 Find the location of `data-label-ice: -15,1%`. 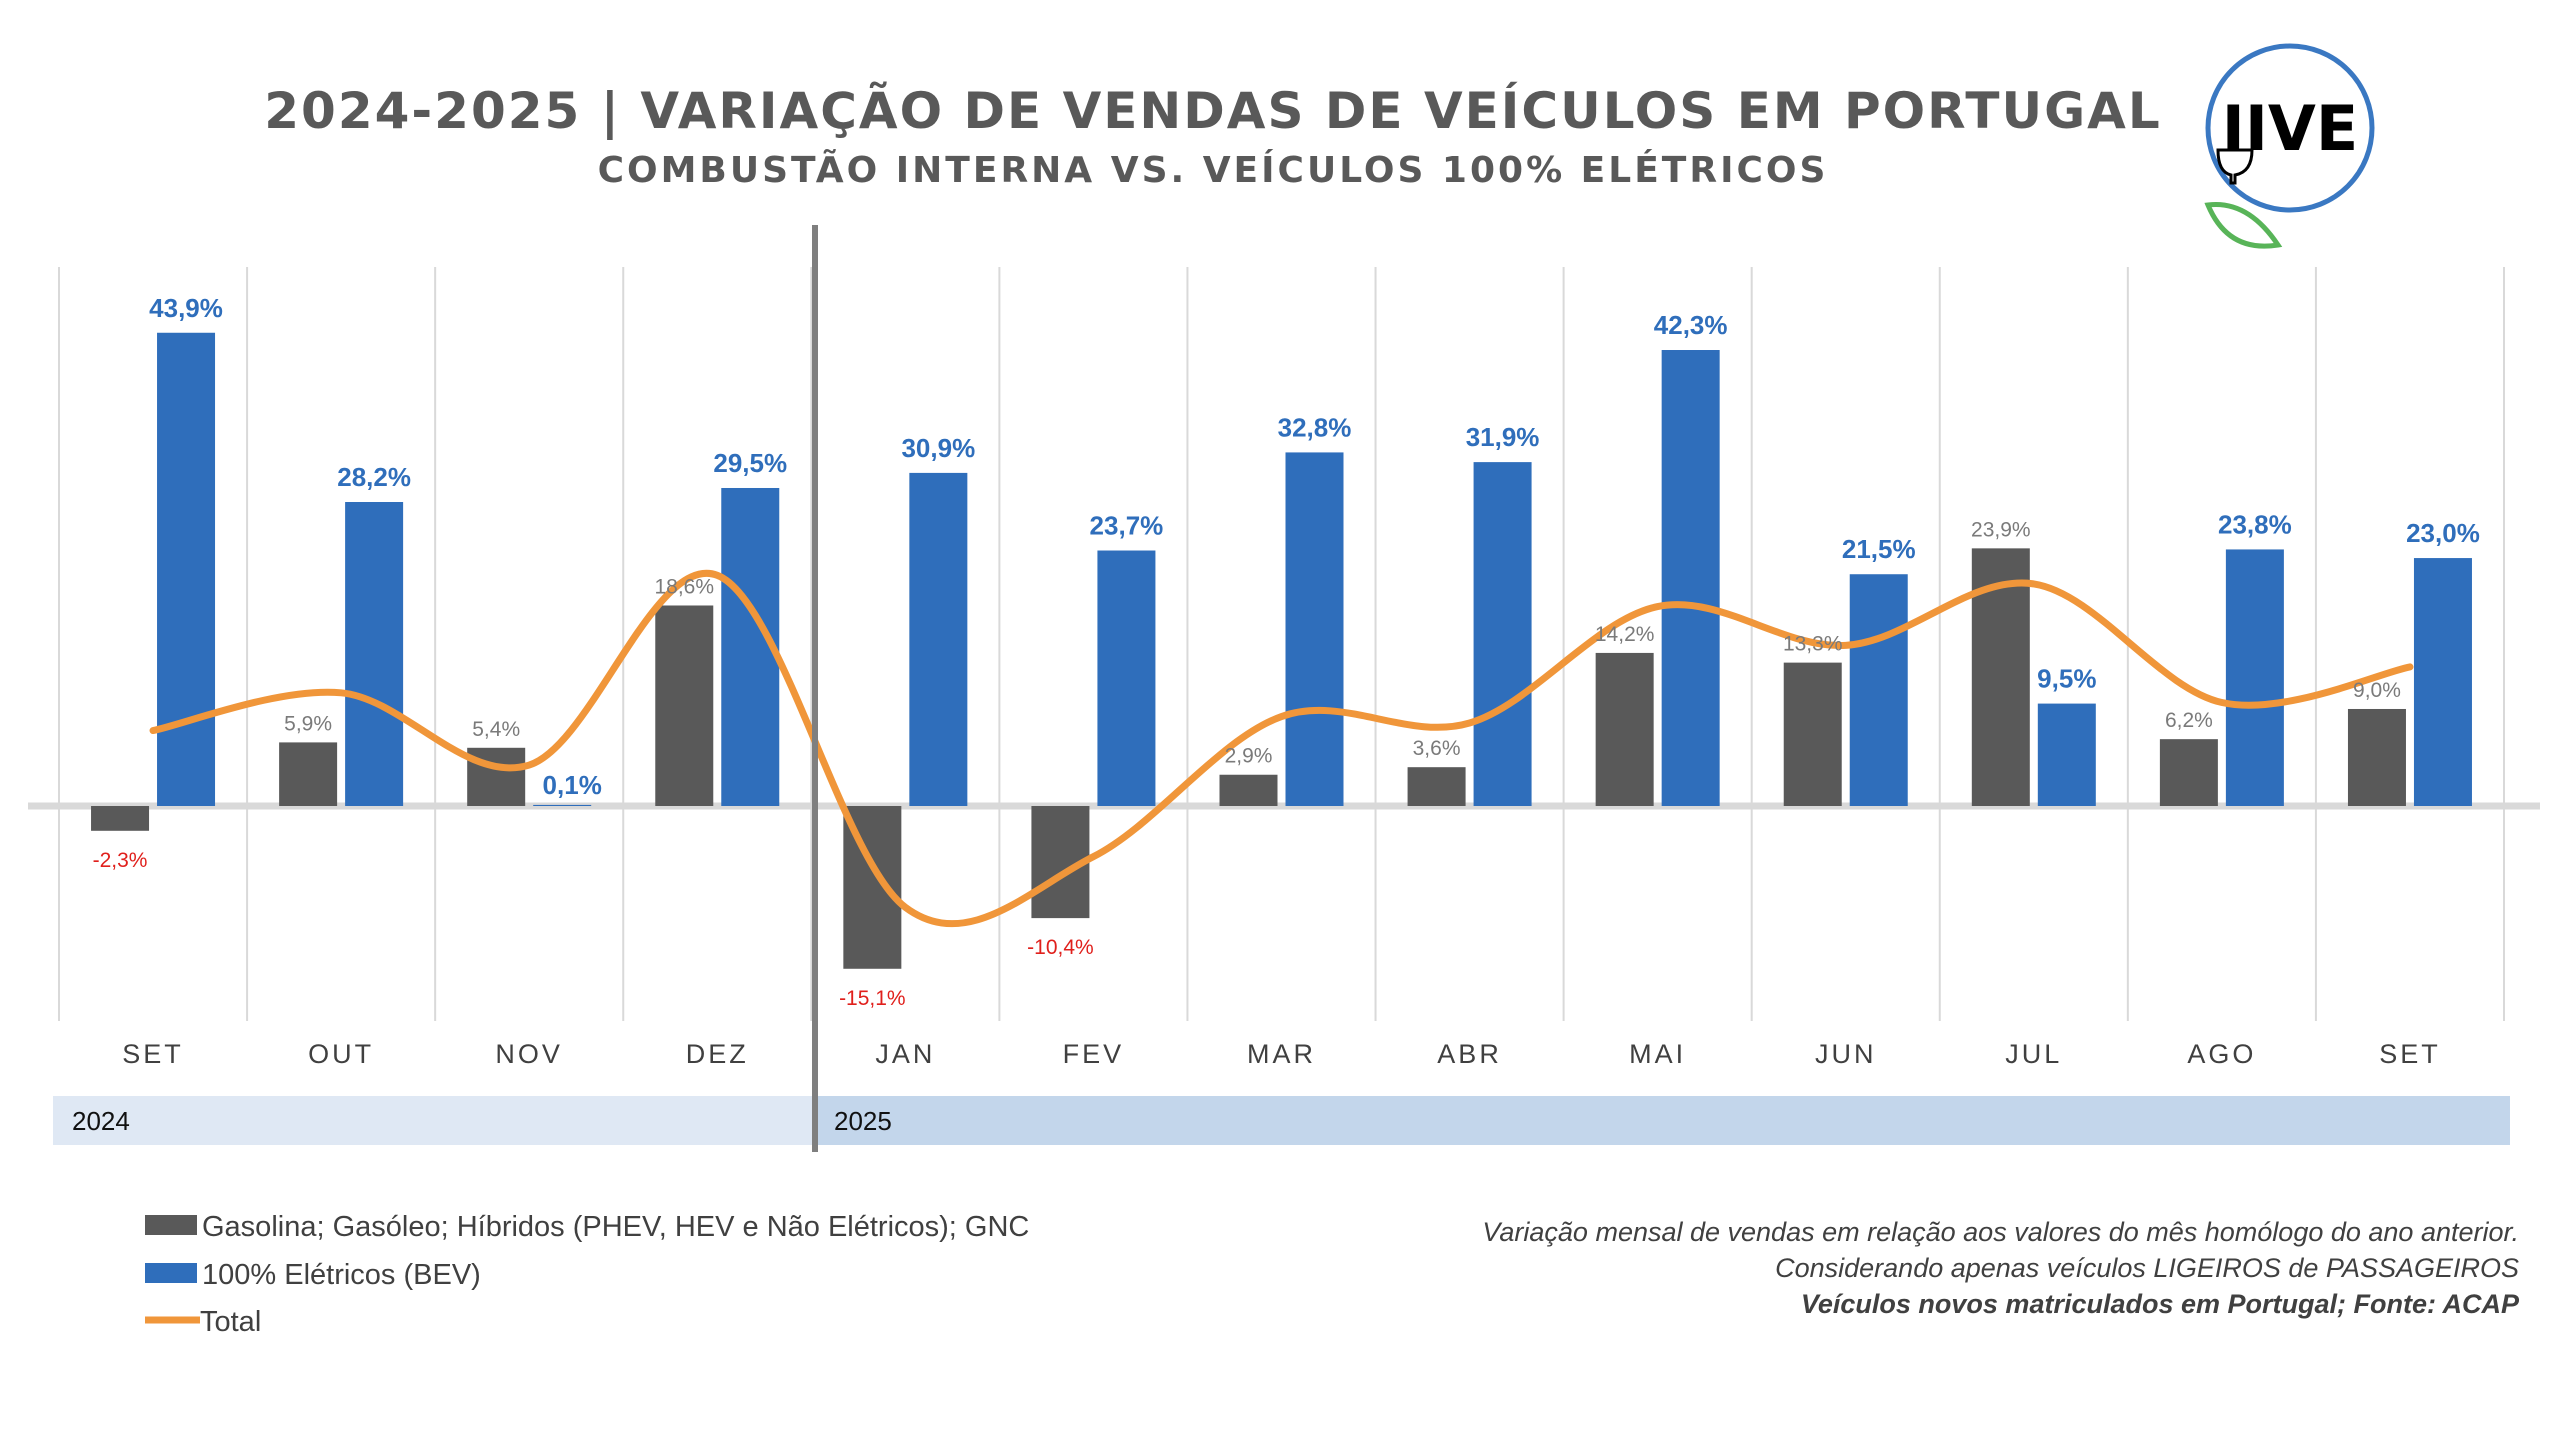

data-label-ice: -15,1% is located at coordinates (872, 998).